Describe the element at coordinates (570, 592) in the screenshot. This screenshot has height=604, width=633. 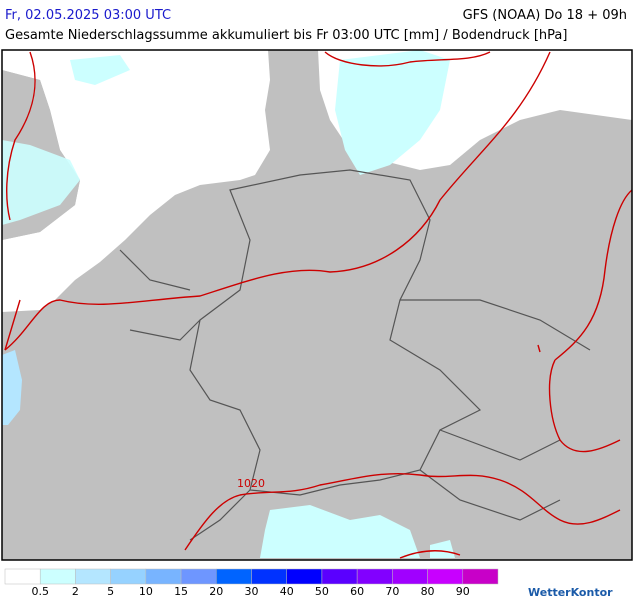
I see `brand: WetterKontor` at that location.